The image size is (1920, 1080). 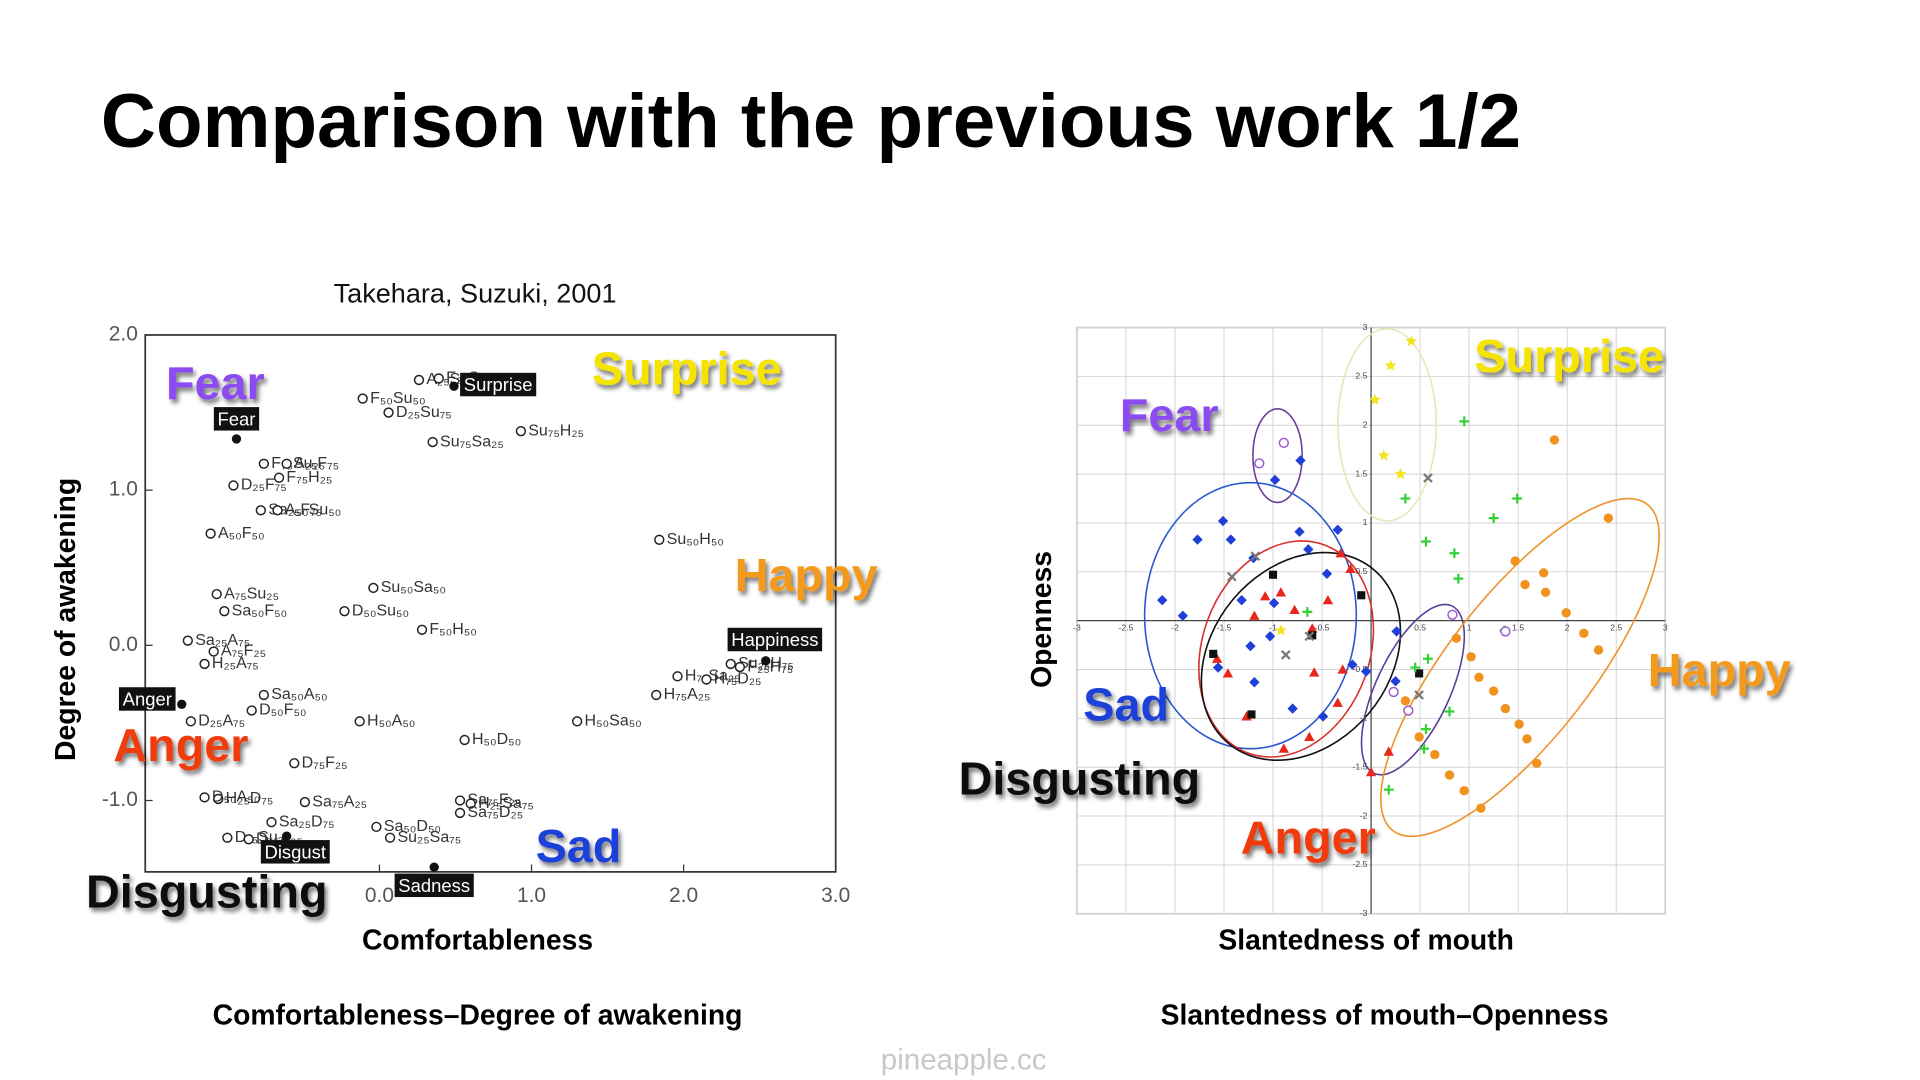 I want to click on point-label: H₅₀A₅₀, so click(x=391, y=721).